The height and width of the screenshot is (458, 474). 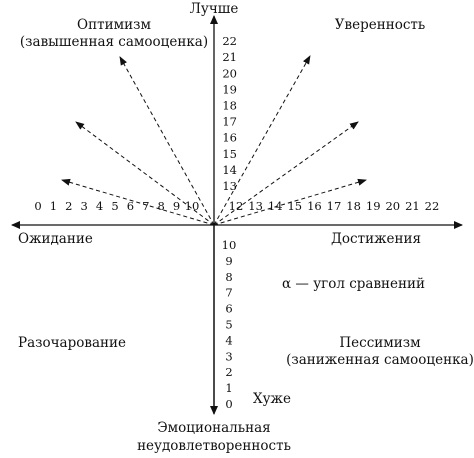 I want to click on label-pessimism-note: (заниженная самооценка), so click(x=380, y=360).